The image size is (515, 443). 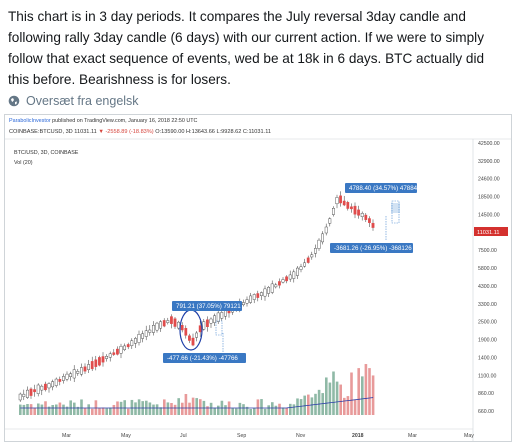 I want to click on label-lower-drop: -477.66 (-21.43%) -47766, so click(x=202, y=358).